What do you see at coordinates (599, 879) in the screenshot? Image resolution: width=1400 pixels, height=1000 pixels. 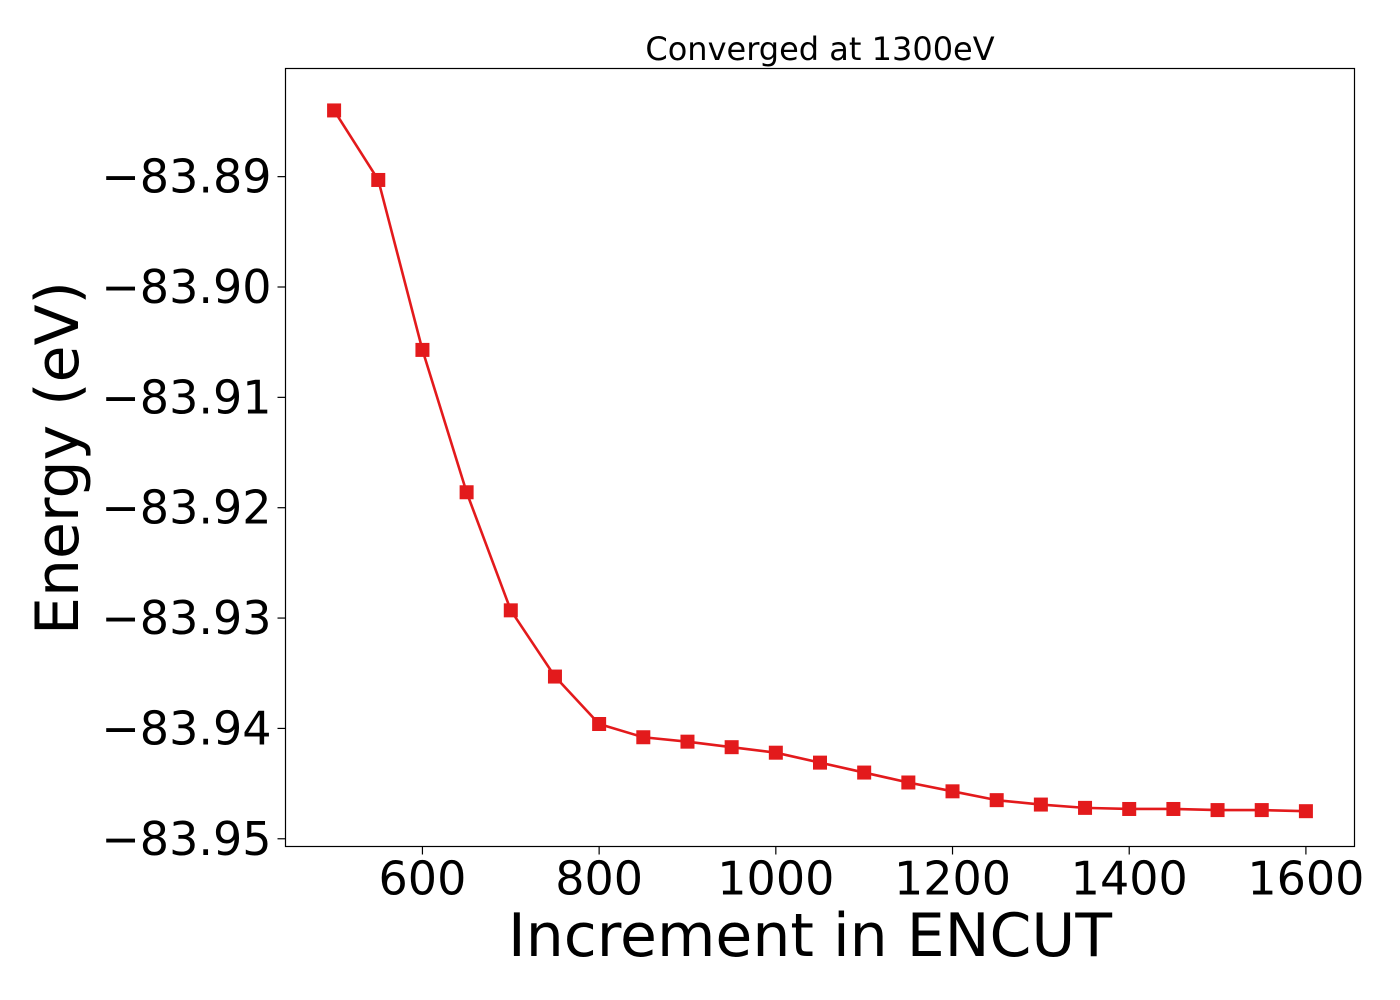 I see `x-tick-label: 800` at bounding box center [599, 879].